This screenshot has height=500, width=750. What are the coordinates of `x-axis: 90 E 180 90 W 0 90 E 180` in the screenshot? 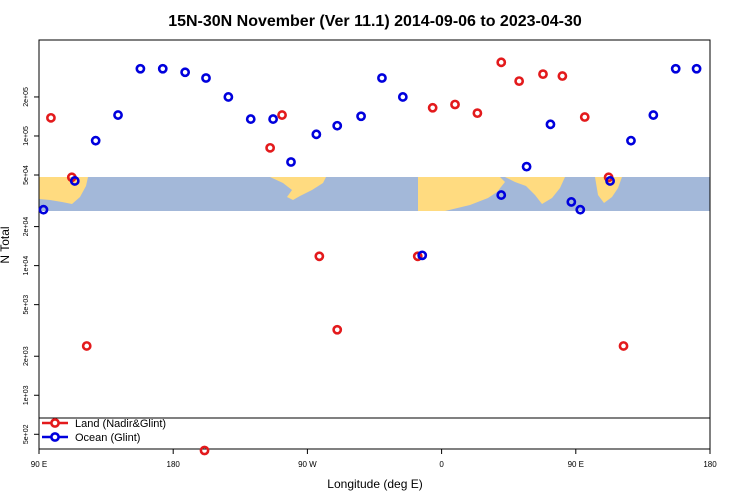 It's located at (374, 459).